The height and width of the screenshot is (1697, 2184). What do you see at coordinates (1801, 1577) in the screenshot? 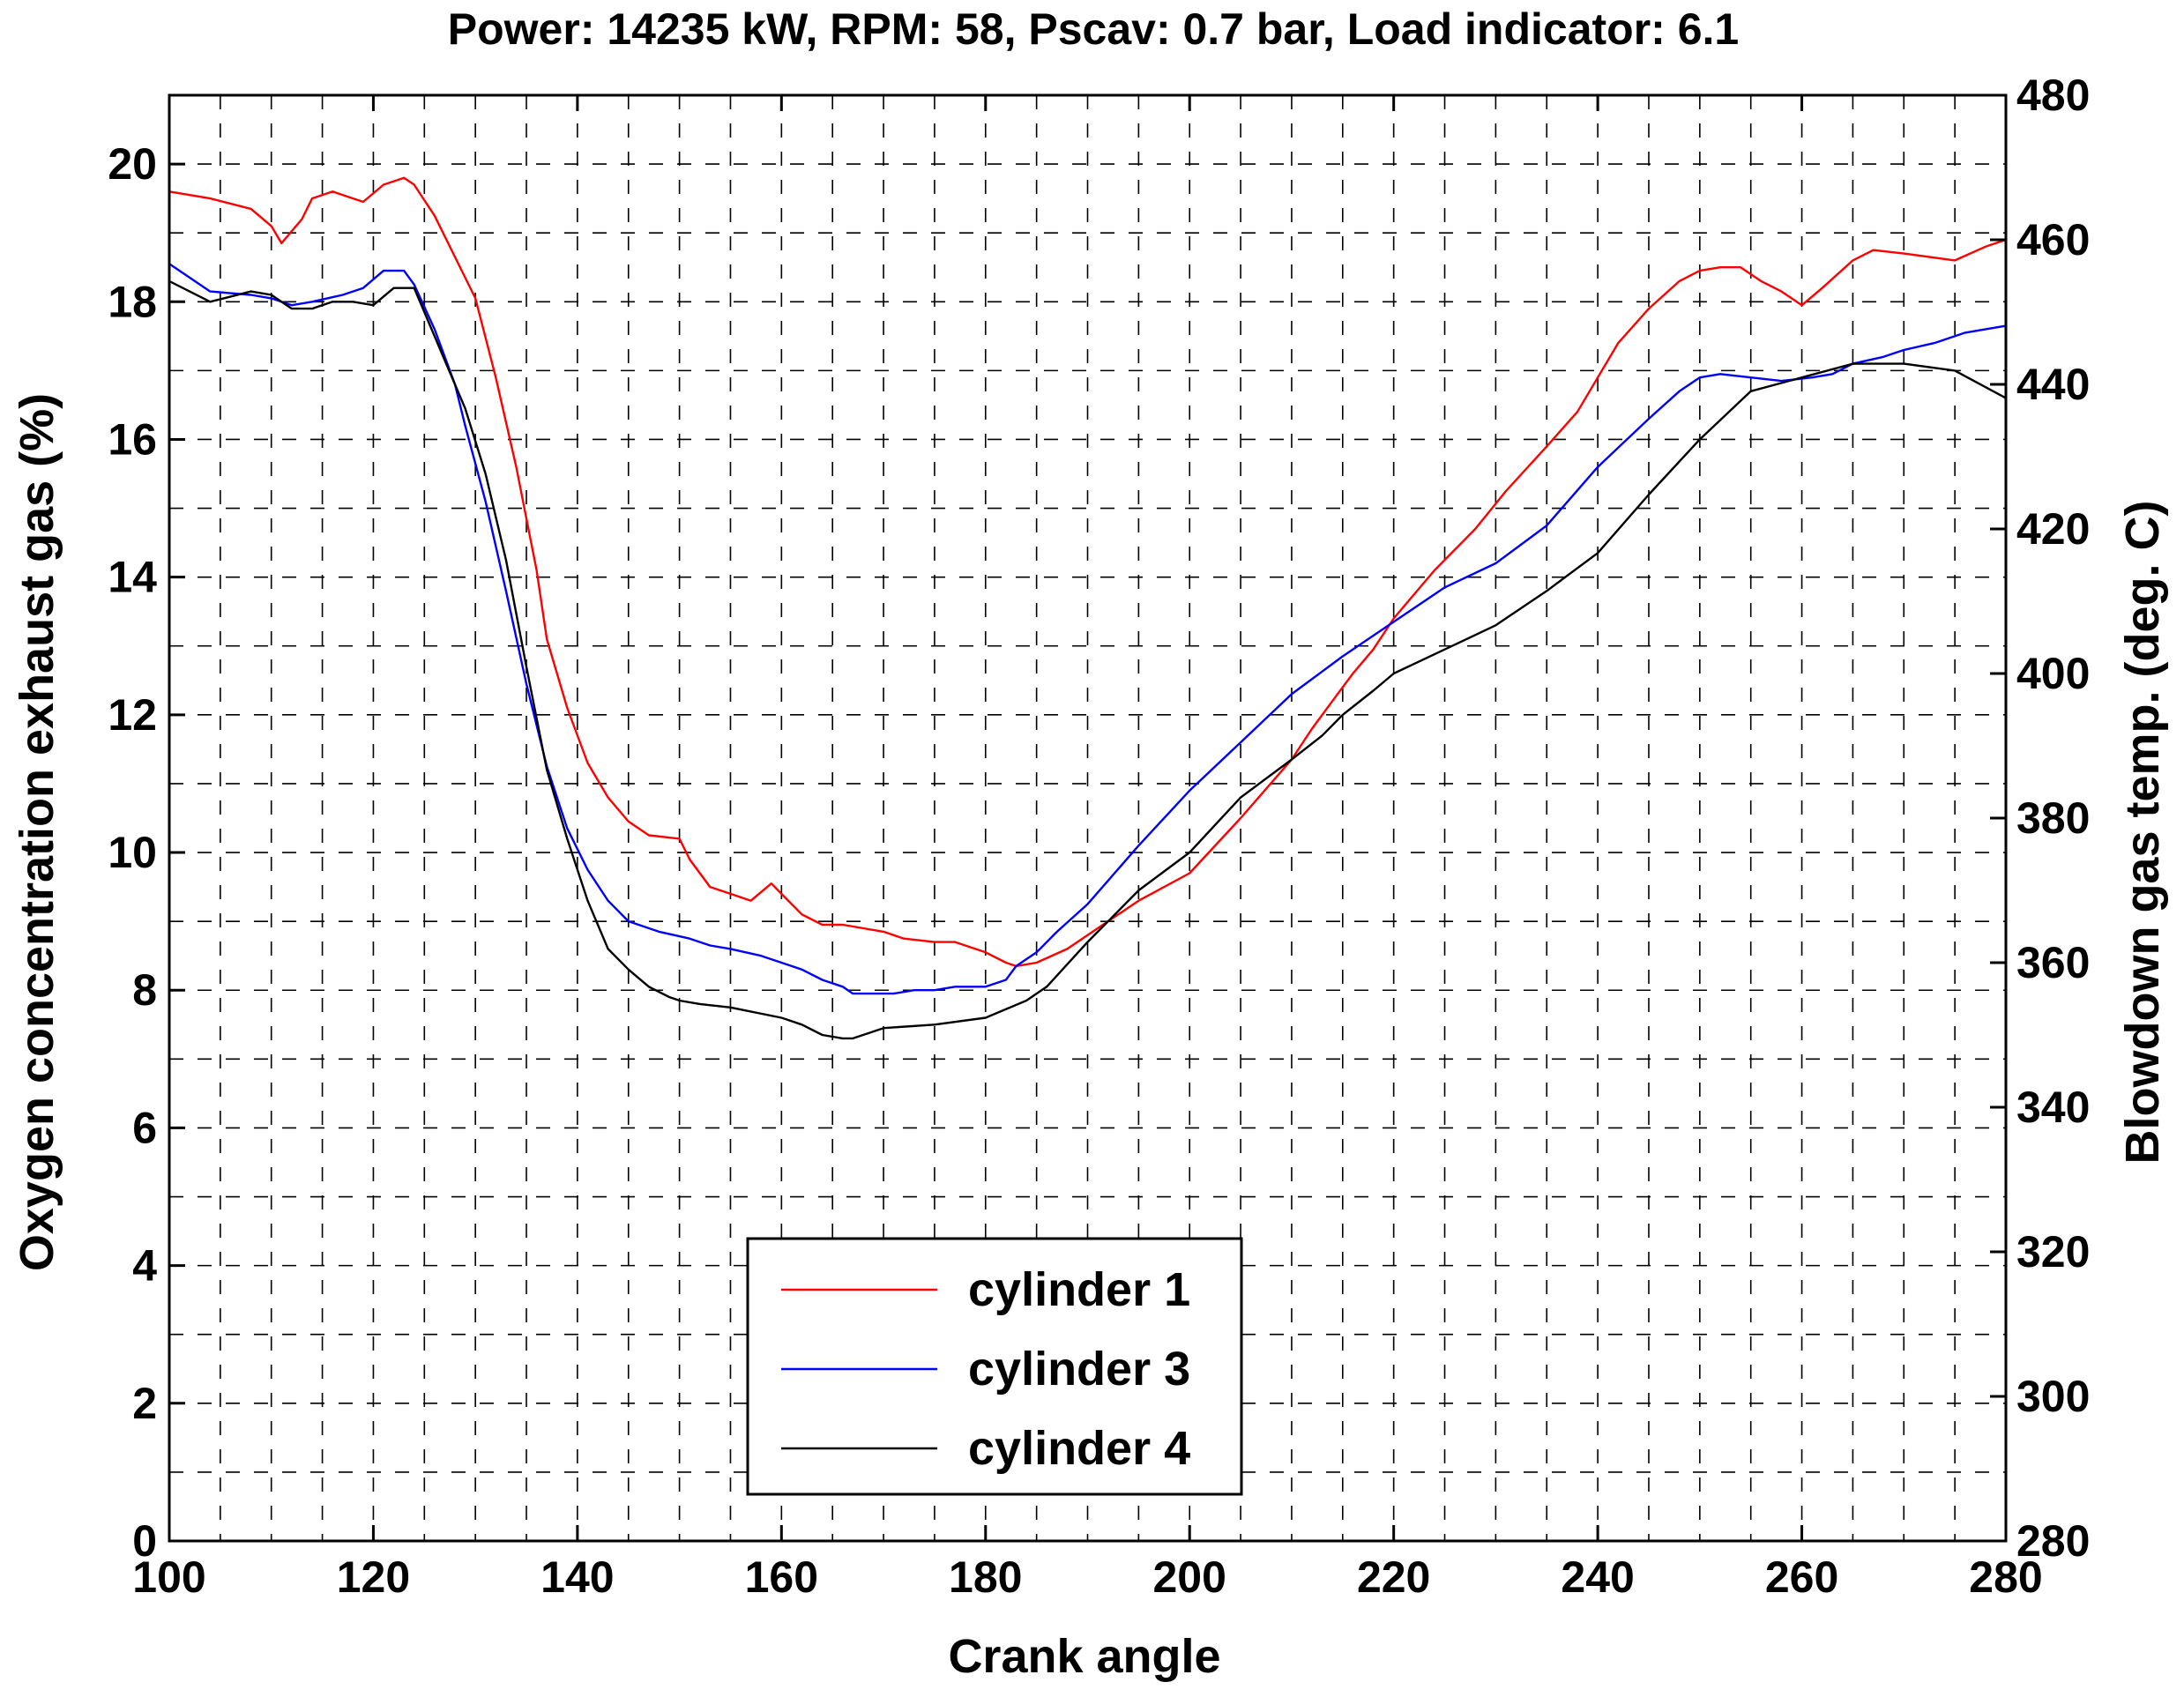
I see `x-tick-label: 260` at bounding box center [1801, 1577].